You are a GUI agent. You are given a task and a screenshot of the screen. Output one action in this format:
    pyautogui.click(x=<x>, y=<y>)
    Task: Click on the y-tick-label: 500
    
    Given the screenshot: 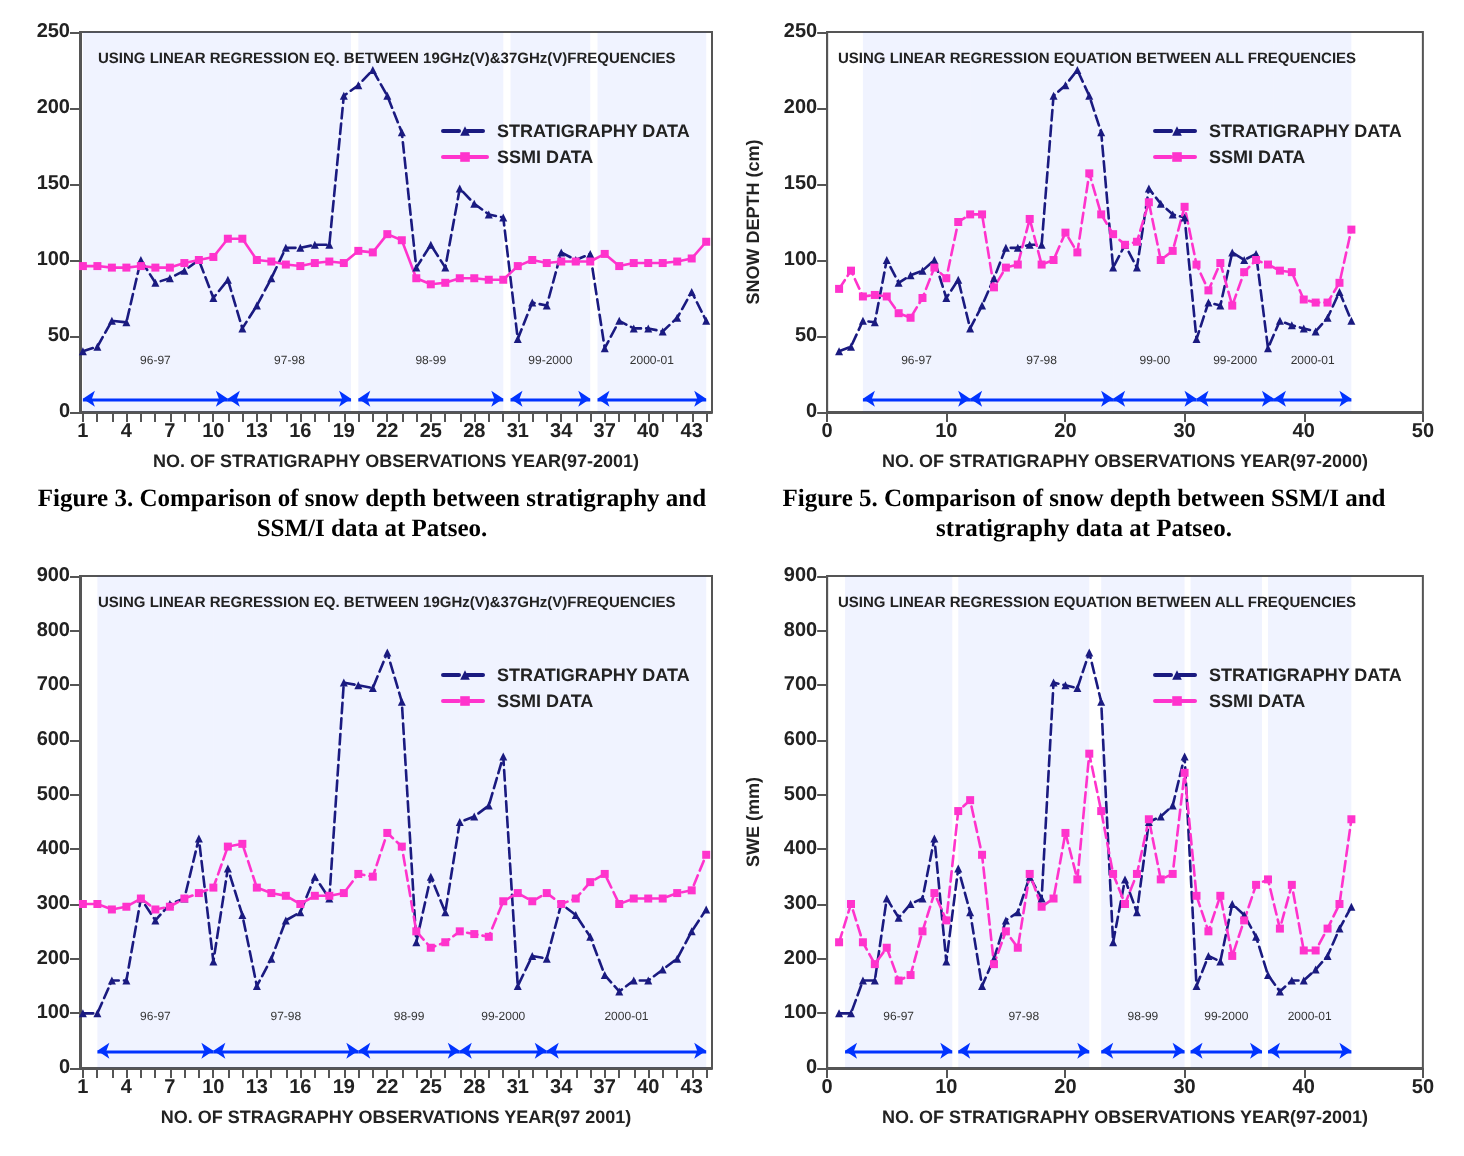 What is the action you would take?
    pyautogui.click(x=801, y=794)
    